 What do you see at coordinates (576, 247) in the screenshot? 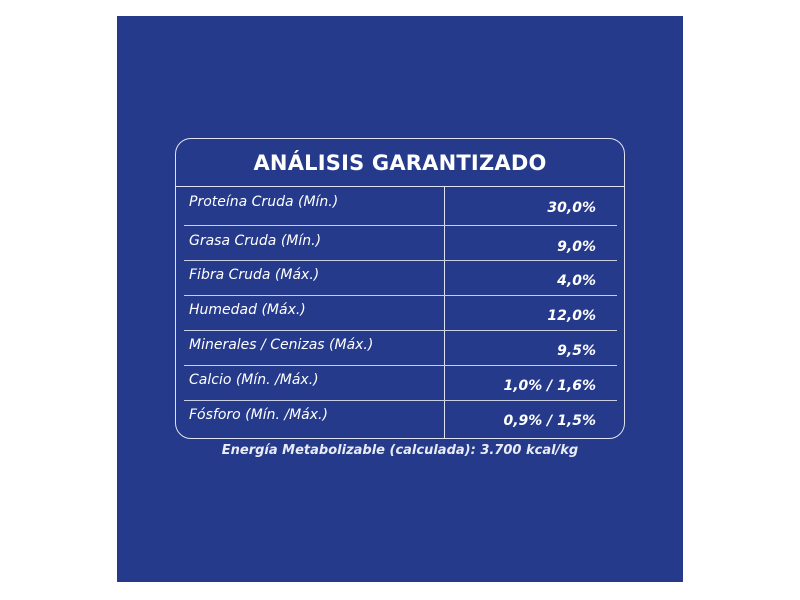
I see `nutrient-value: 9,0%` at bounding box center [576, 247].